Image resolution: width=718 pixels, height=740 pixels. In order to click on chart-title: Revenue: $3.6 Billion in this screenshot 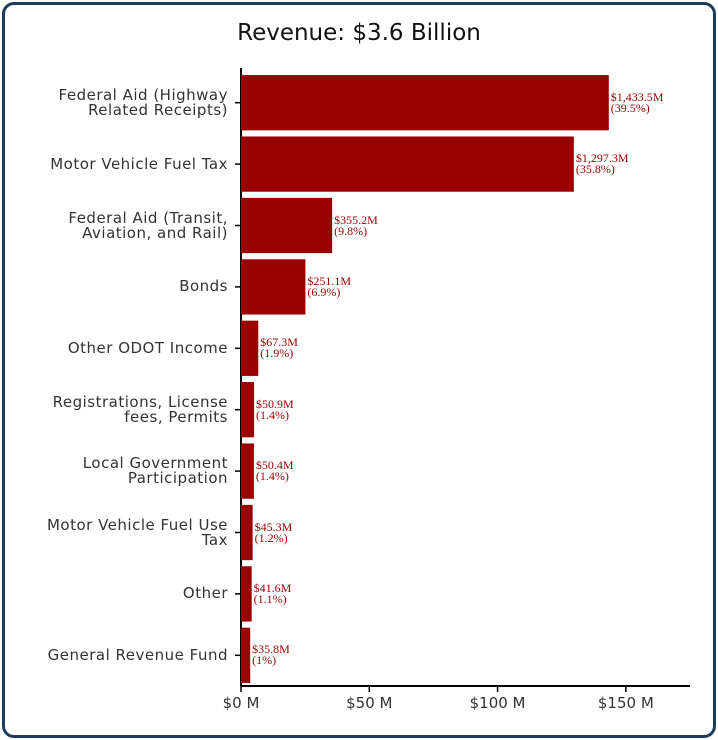, I will do `click(359, 33)`.